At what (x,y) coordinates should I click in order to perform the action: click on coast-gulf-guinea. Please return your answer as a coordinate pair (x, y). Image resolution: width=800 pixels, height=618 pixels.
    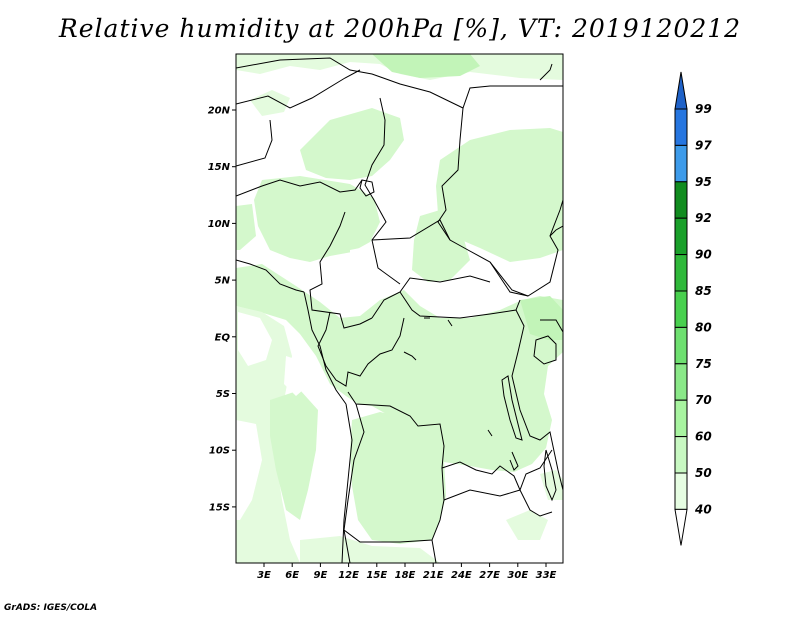
    Looking at the image, I should click on (270, 276).